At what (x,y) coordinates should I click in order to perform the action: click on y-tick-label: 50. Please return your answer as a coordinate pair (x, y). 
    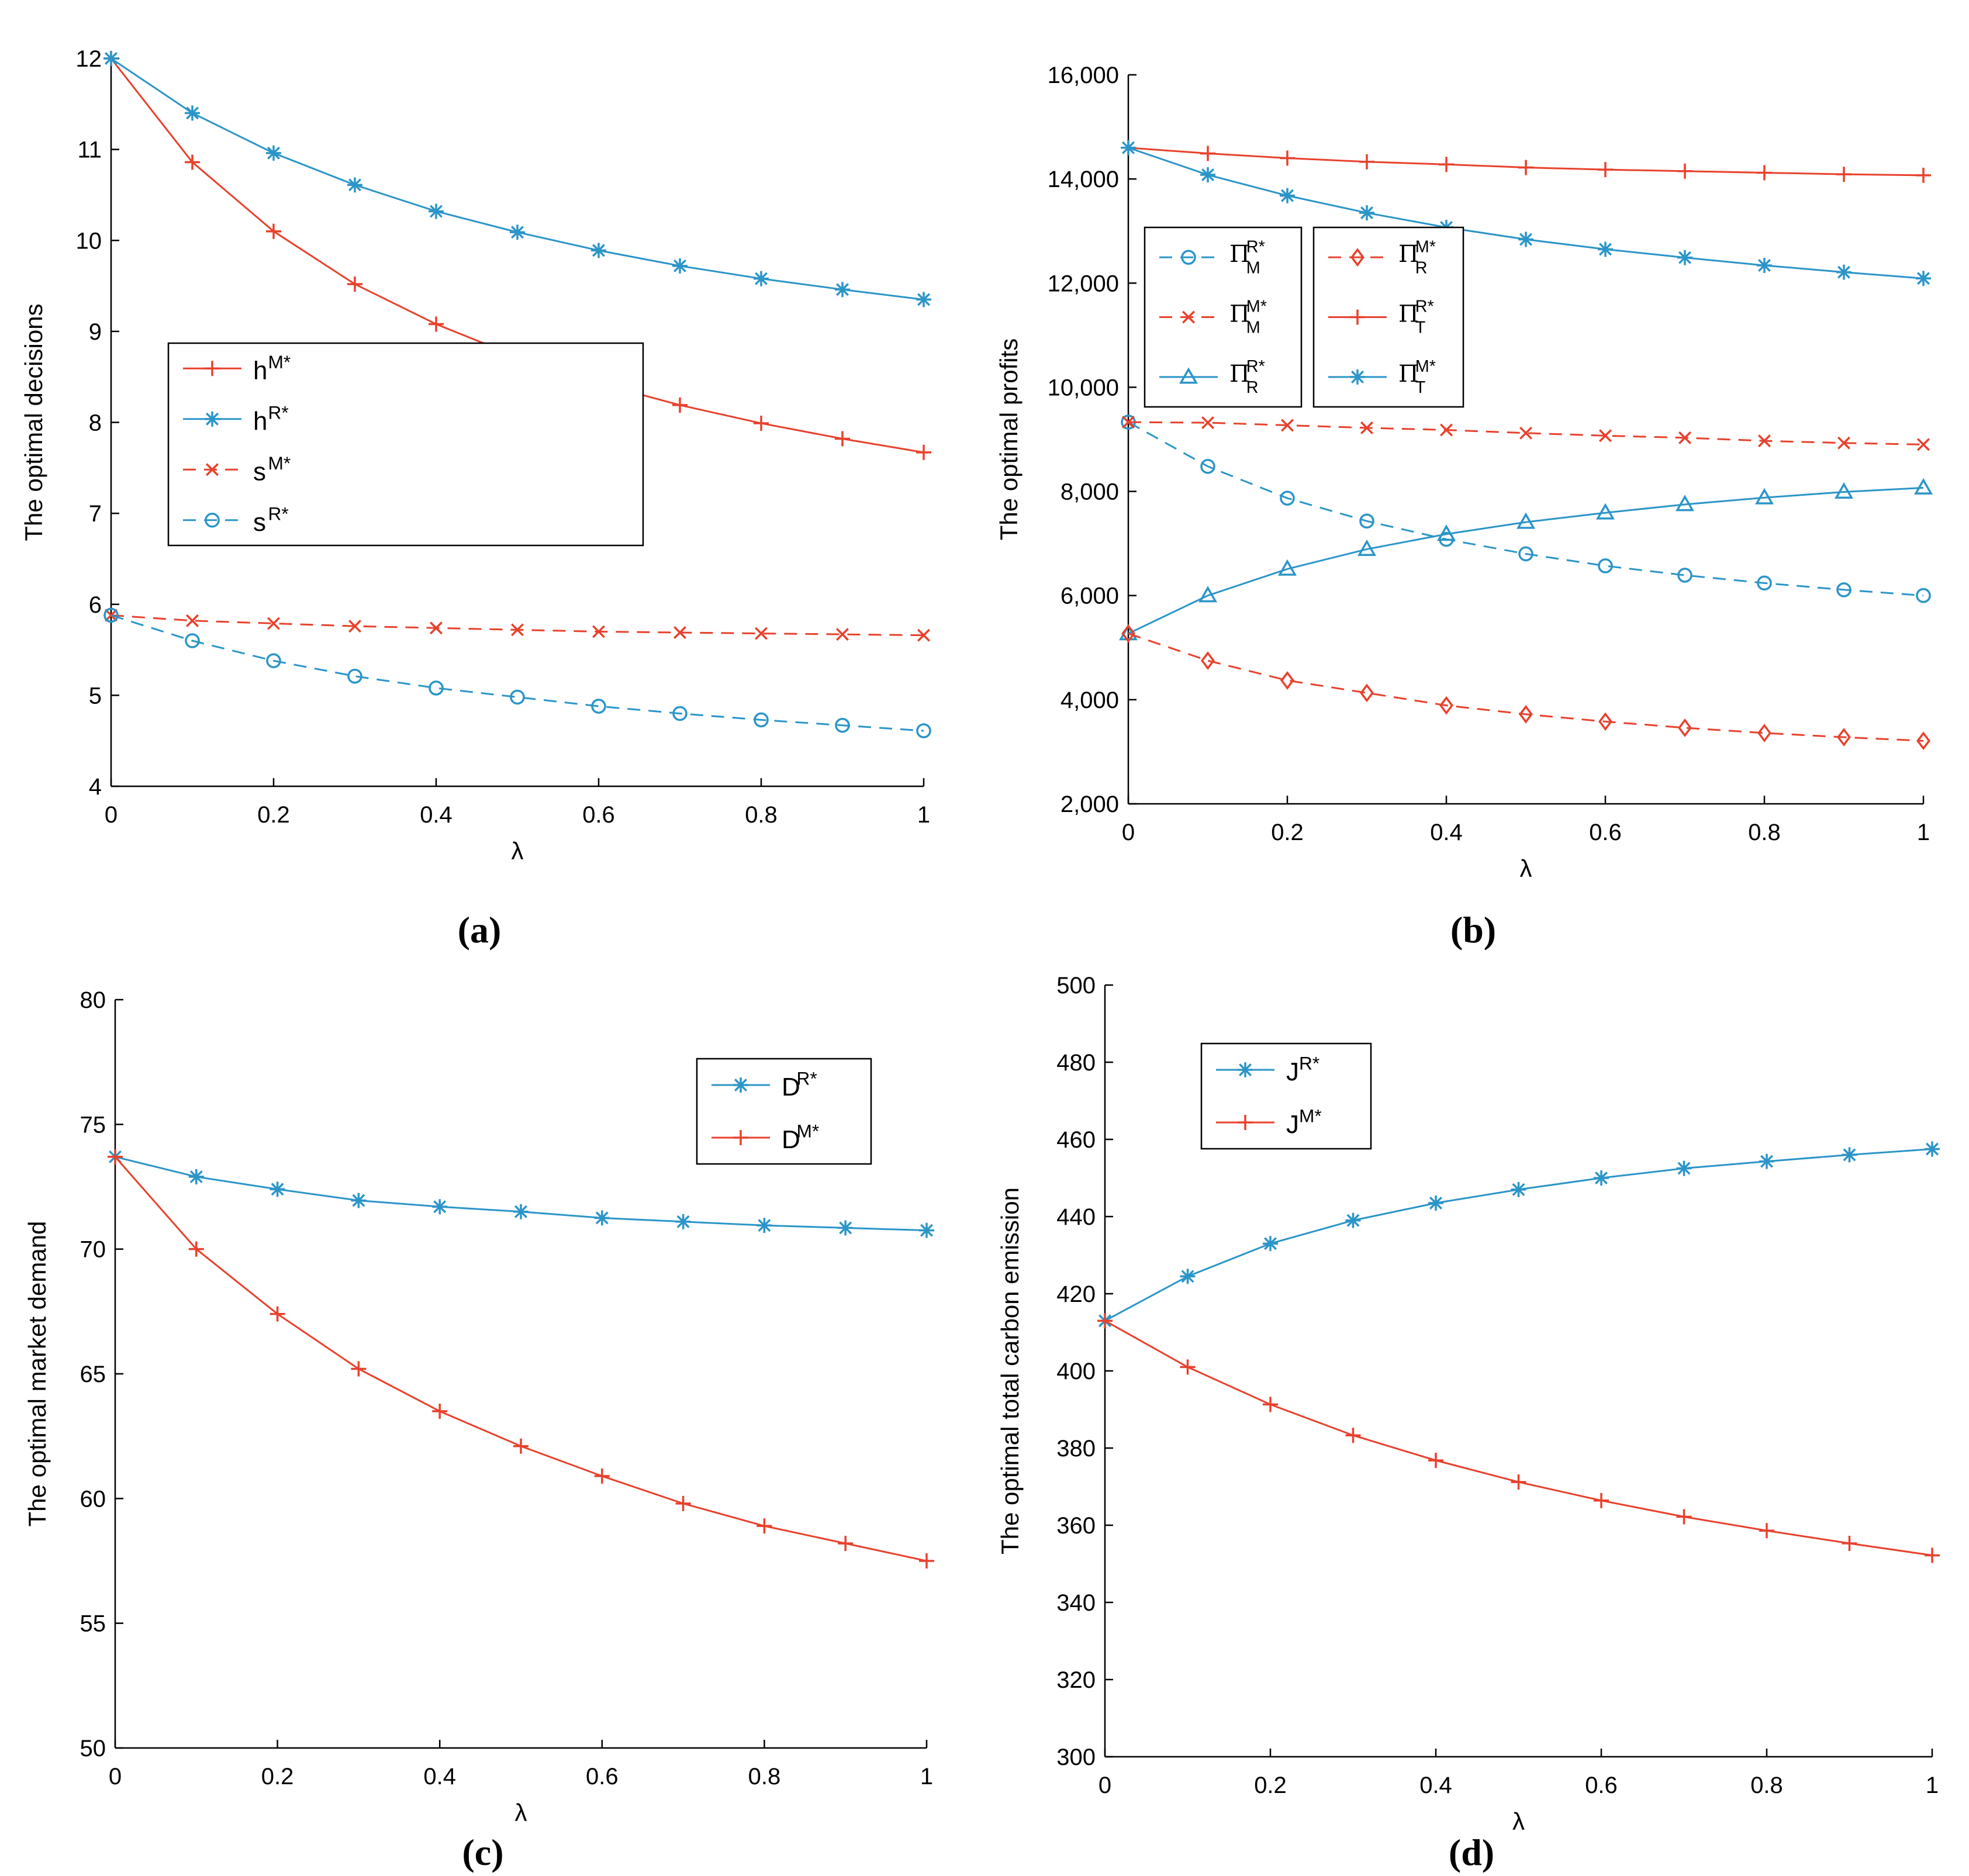
    Looking at the image, I should click on (93, 1748).